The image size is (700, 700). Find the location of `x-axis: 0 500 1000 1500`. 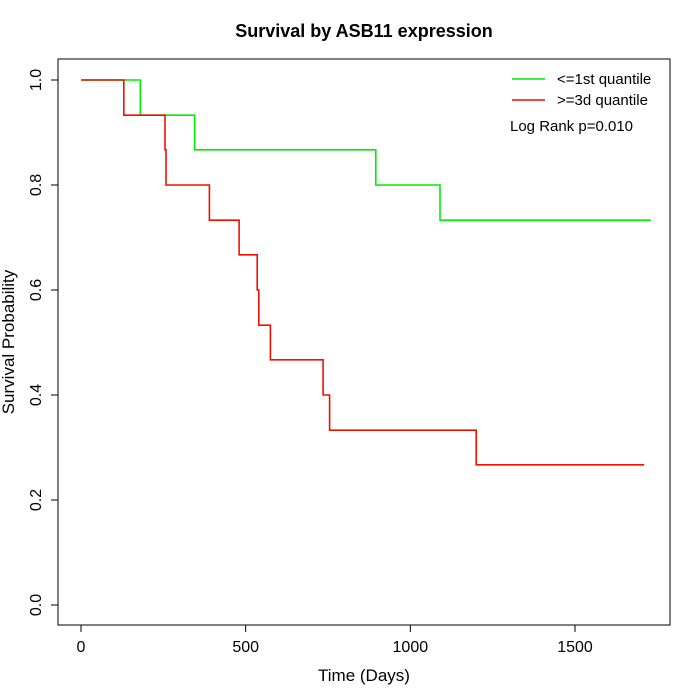

x-axis: 0 500 1000 1500 is located at coordinates (335, 640).